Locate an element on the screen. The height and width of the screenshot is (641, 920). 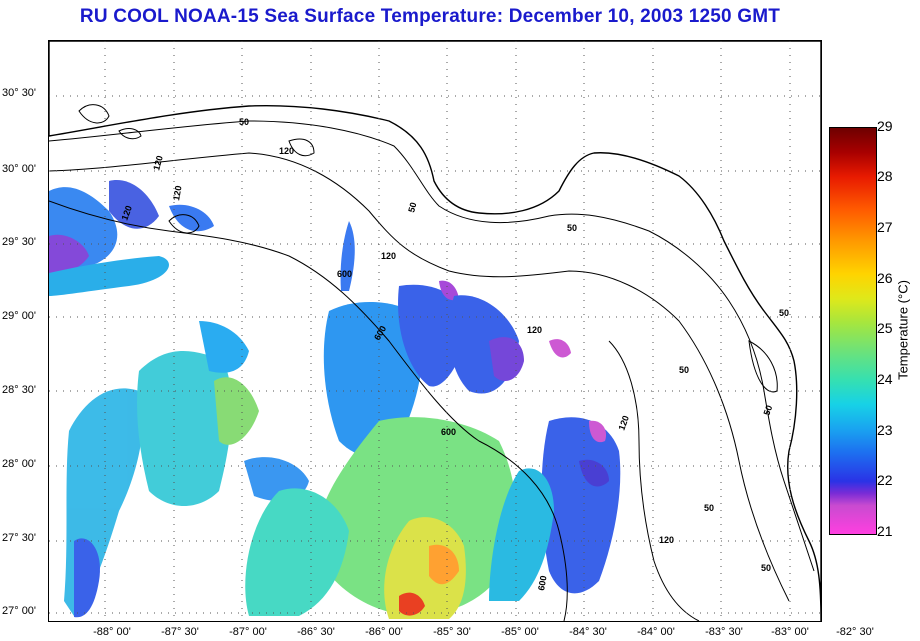
coastline-islands is located at coordinates (110, 122).